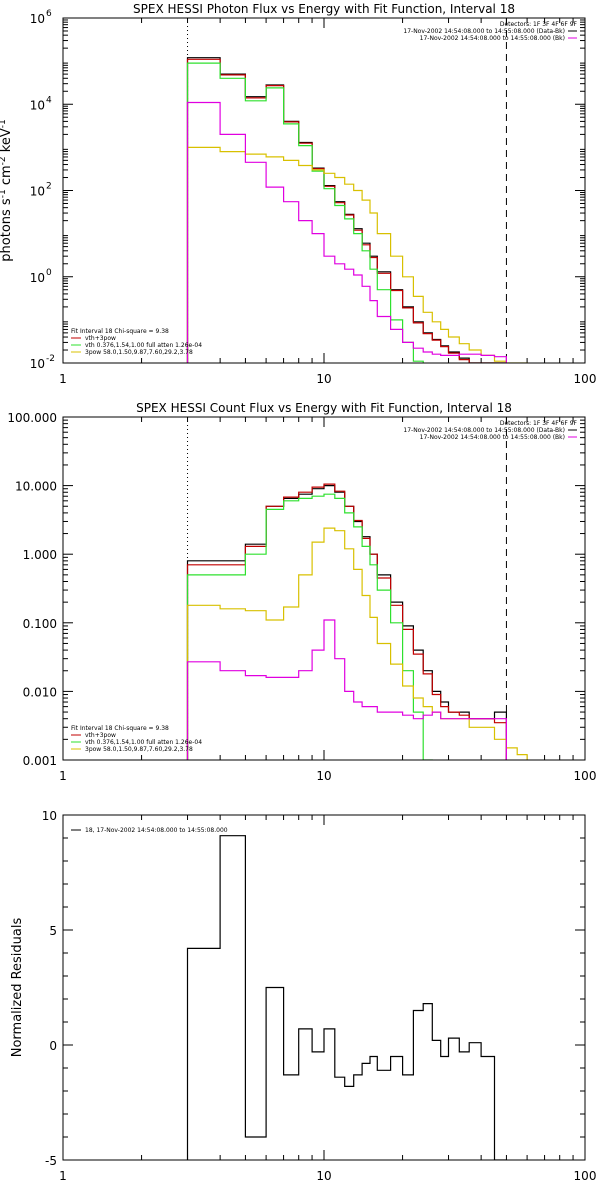 This screenshot has width=600, height=1200. I want to click on y-tick-label: 100.000, so click(32, 418).